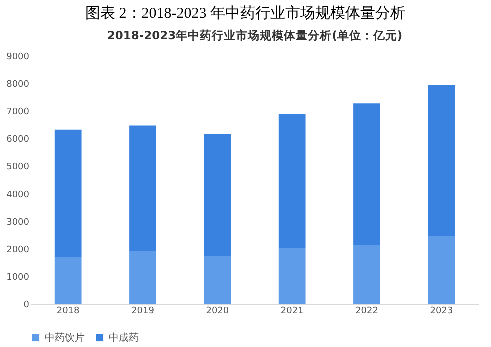 This screenshot has width=491, height=347. I want to click on chart-subtitle: 2018-2023年中药行业市场规模体量分析(单位：亿元), so click(255, 35).